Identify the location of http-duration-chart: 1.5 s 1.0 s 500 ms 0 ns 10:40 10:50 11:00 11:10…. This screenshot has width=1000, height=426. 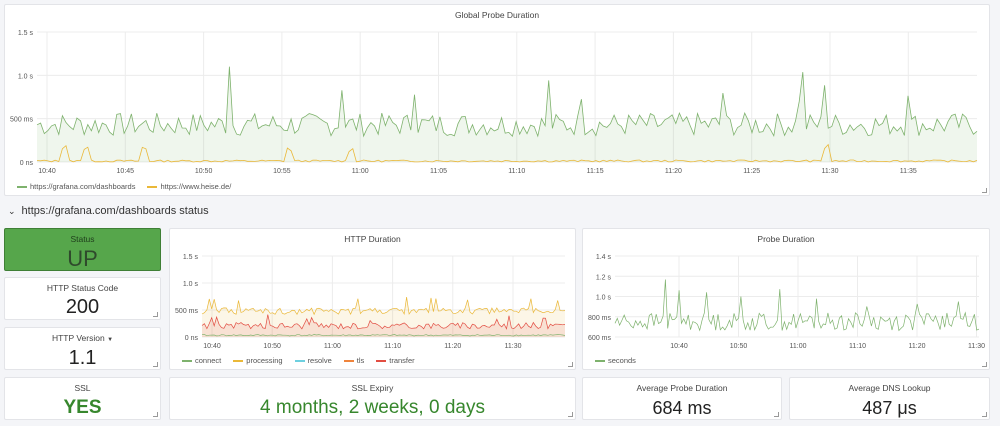
(370, 302).